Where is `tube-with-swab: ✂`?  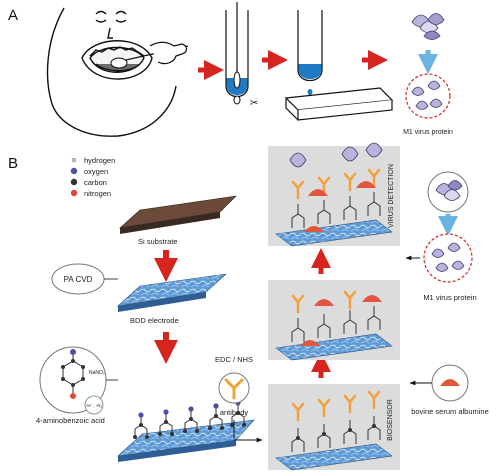 tube-with-swab: ✂ is located at coordinates (241, 55).